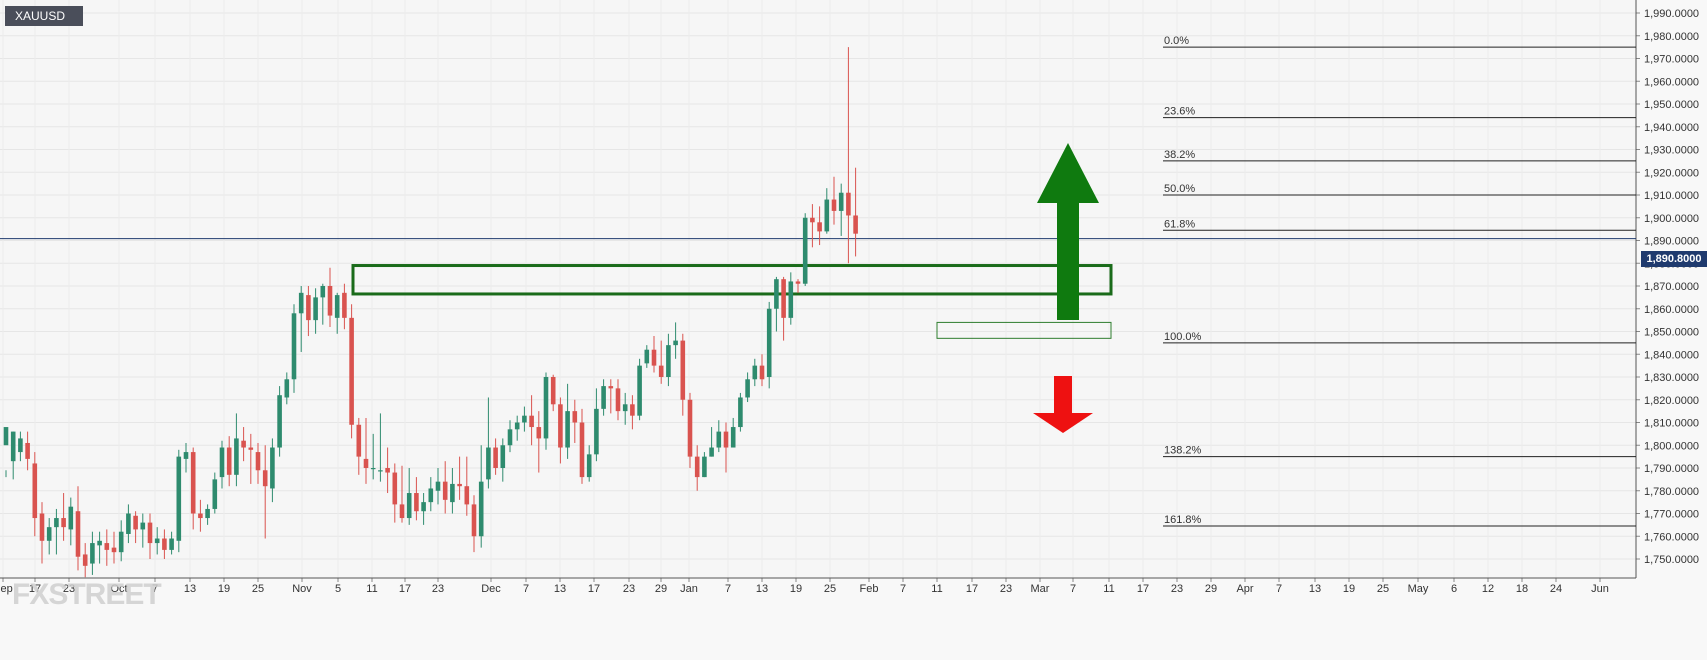 This screenshot has height=660, width=1707. I want to click on support-zone-box, so click(1024, 330).